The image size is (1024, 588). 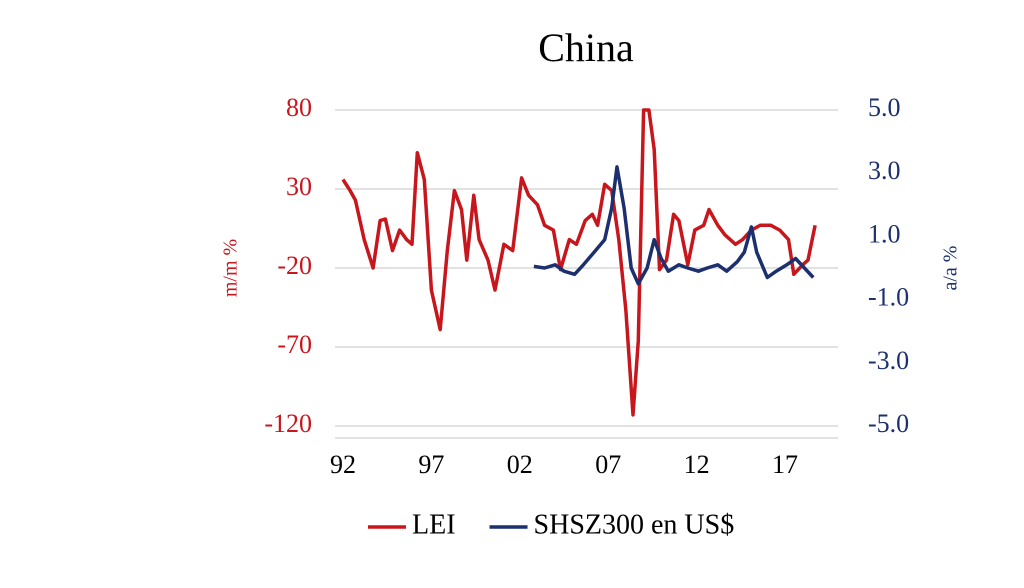 What do you see at coordinates (608, 464) in the screenshot?
I see `x-tick-label: 07` at bounding box center [608, 464].